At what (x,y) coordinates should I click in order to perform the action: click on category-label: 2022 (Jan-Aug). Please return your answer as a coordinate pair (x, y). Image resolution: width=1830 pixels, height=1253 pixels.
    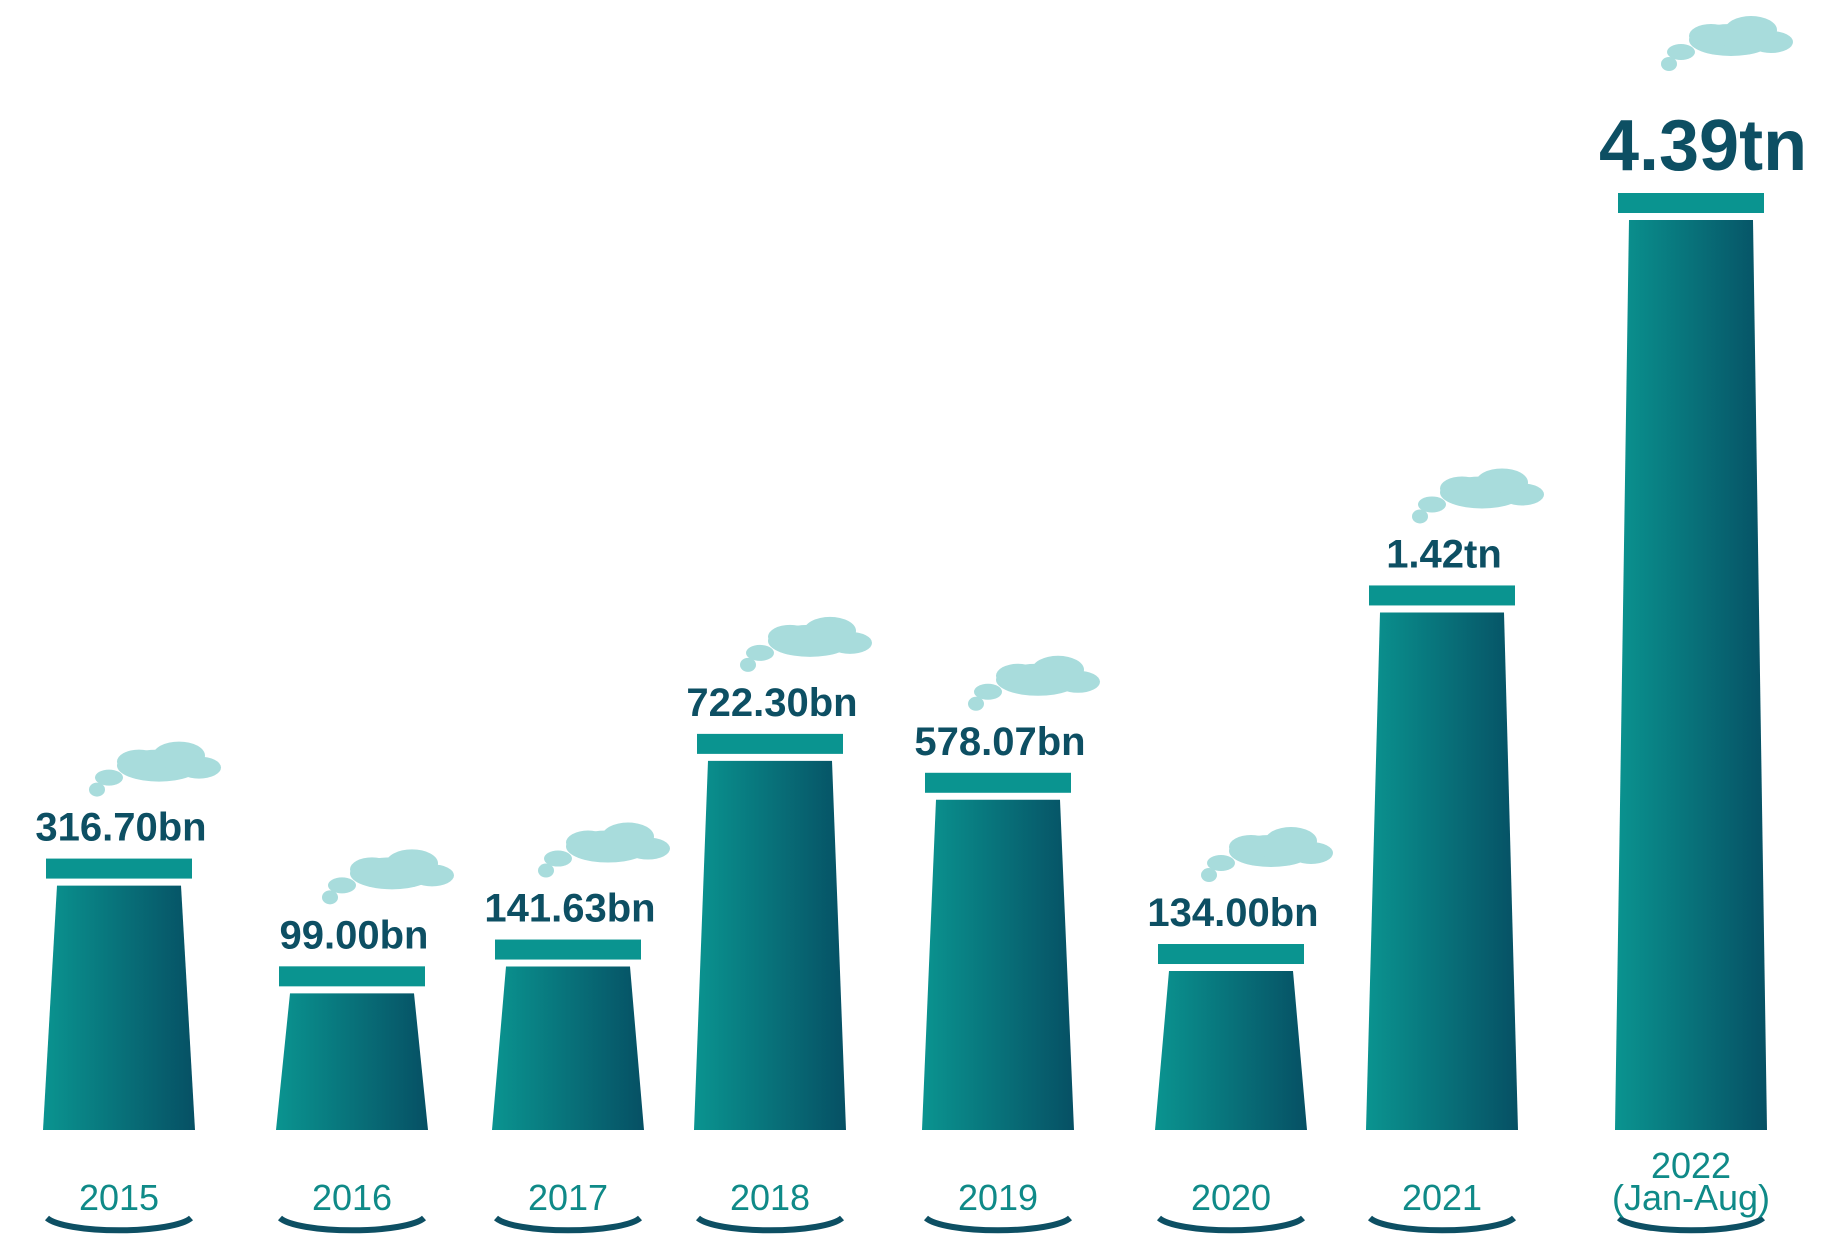
    Looking at the image, I should click on (1691, 1181).